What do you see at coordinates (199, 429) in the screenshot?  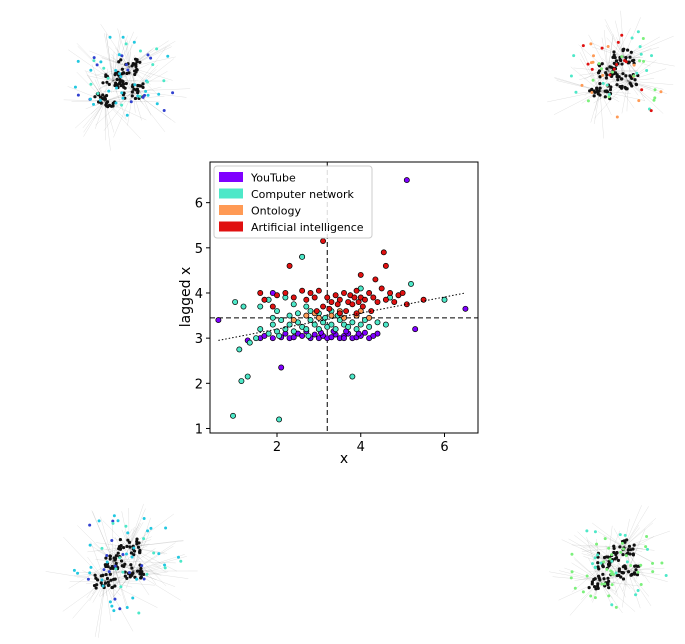 I see `y-tick-label: 1` at bounding box center [199, 429].